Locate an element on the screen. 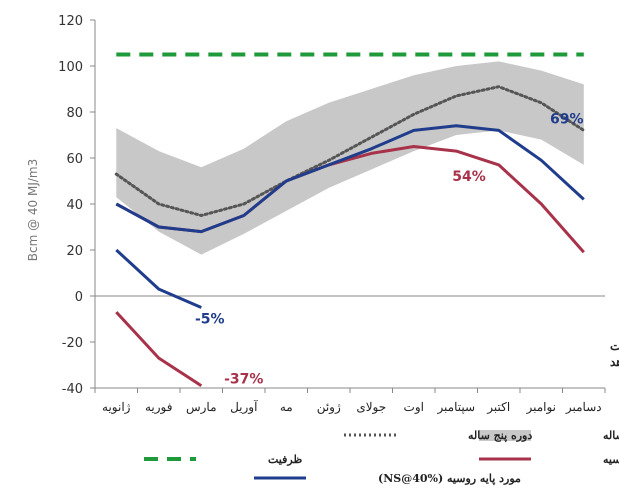  y-tick-label: -40 is located at coordinates (72, 389).